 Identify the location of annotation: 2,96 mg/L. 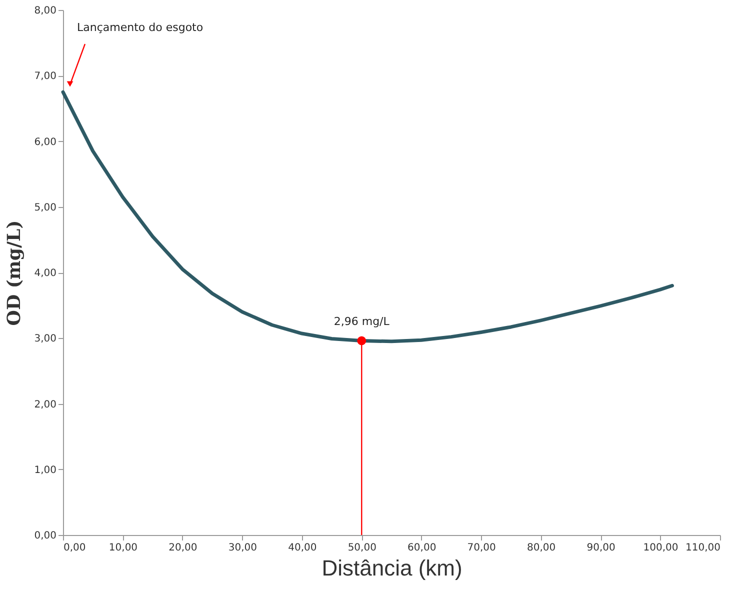
(362, 321).